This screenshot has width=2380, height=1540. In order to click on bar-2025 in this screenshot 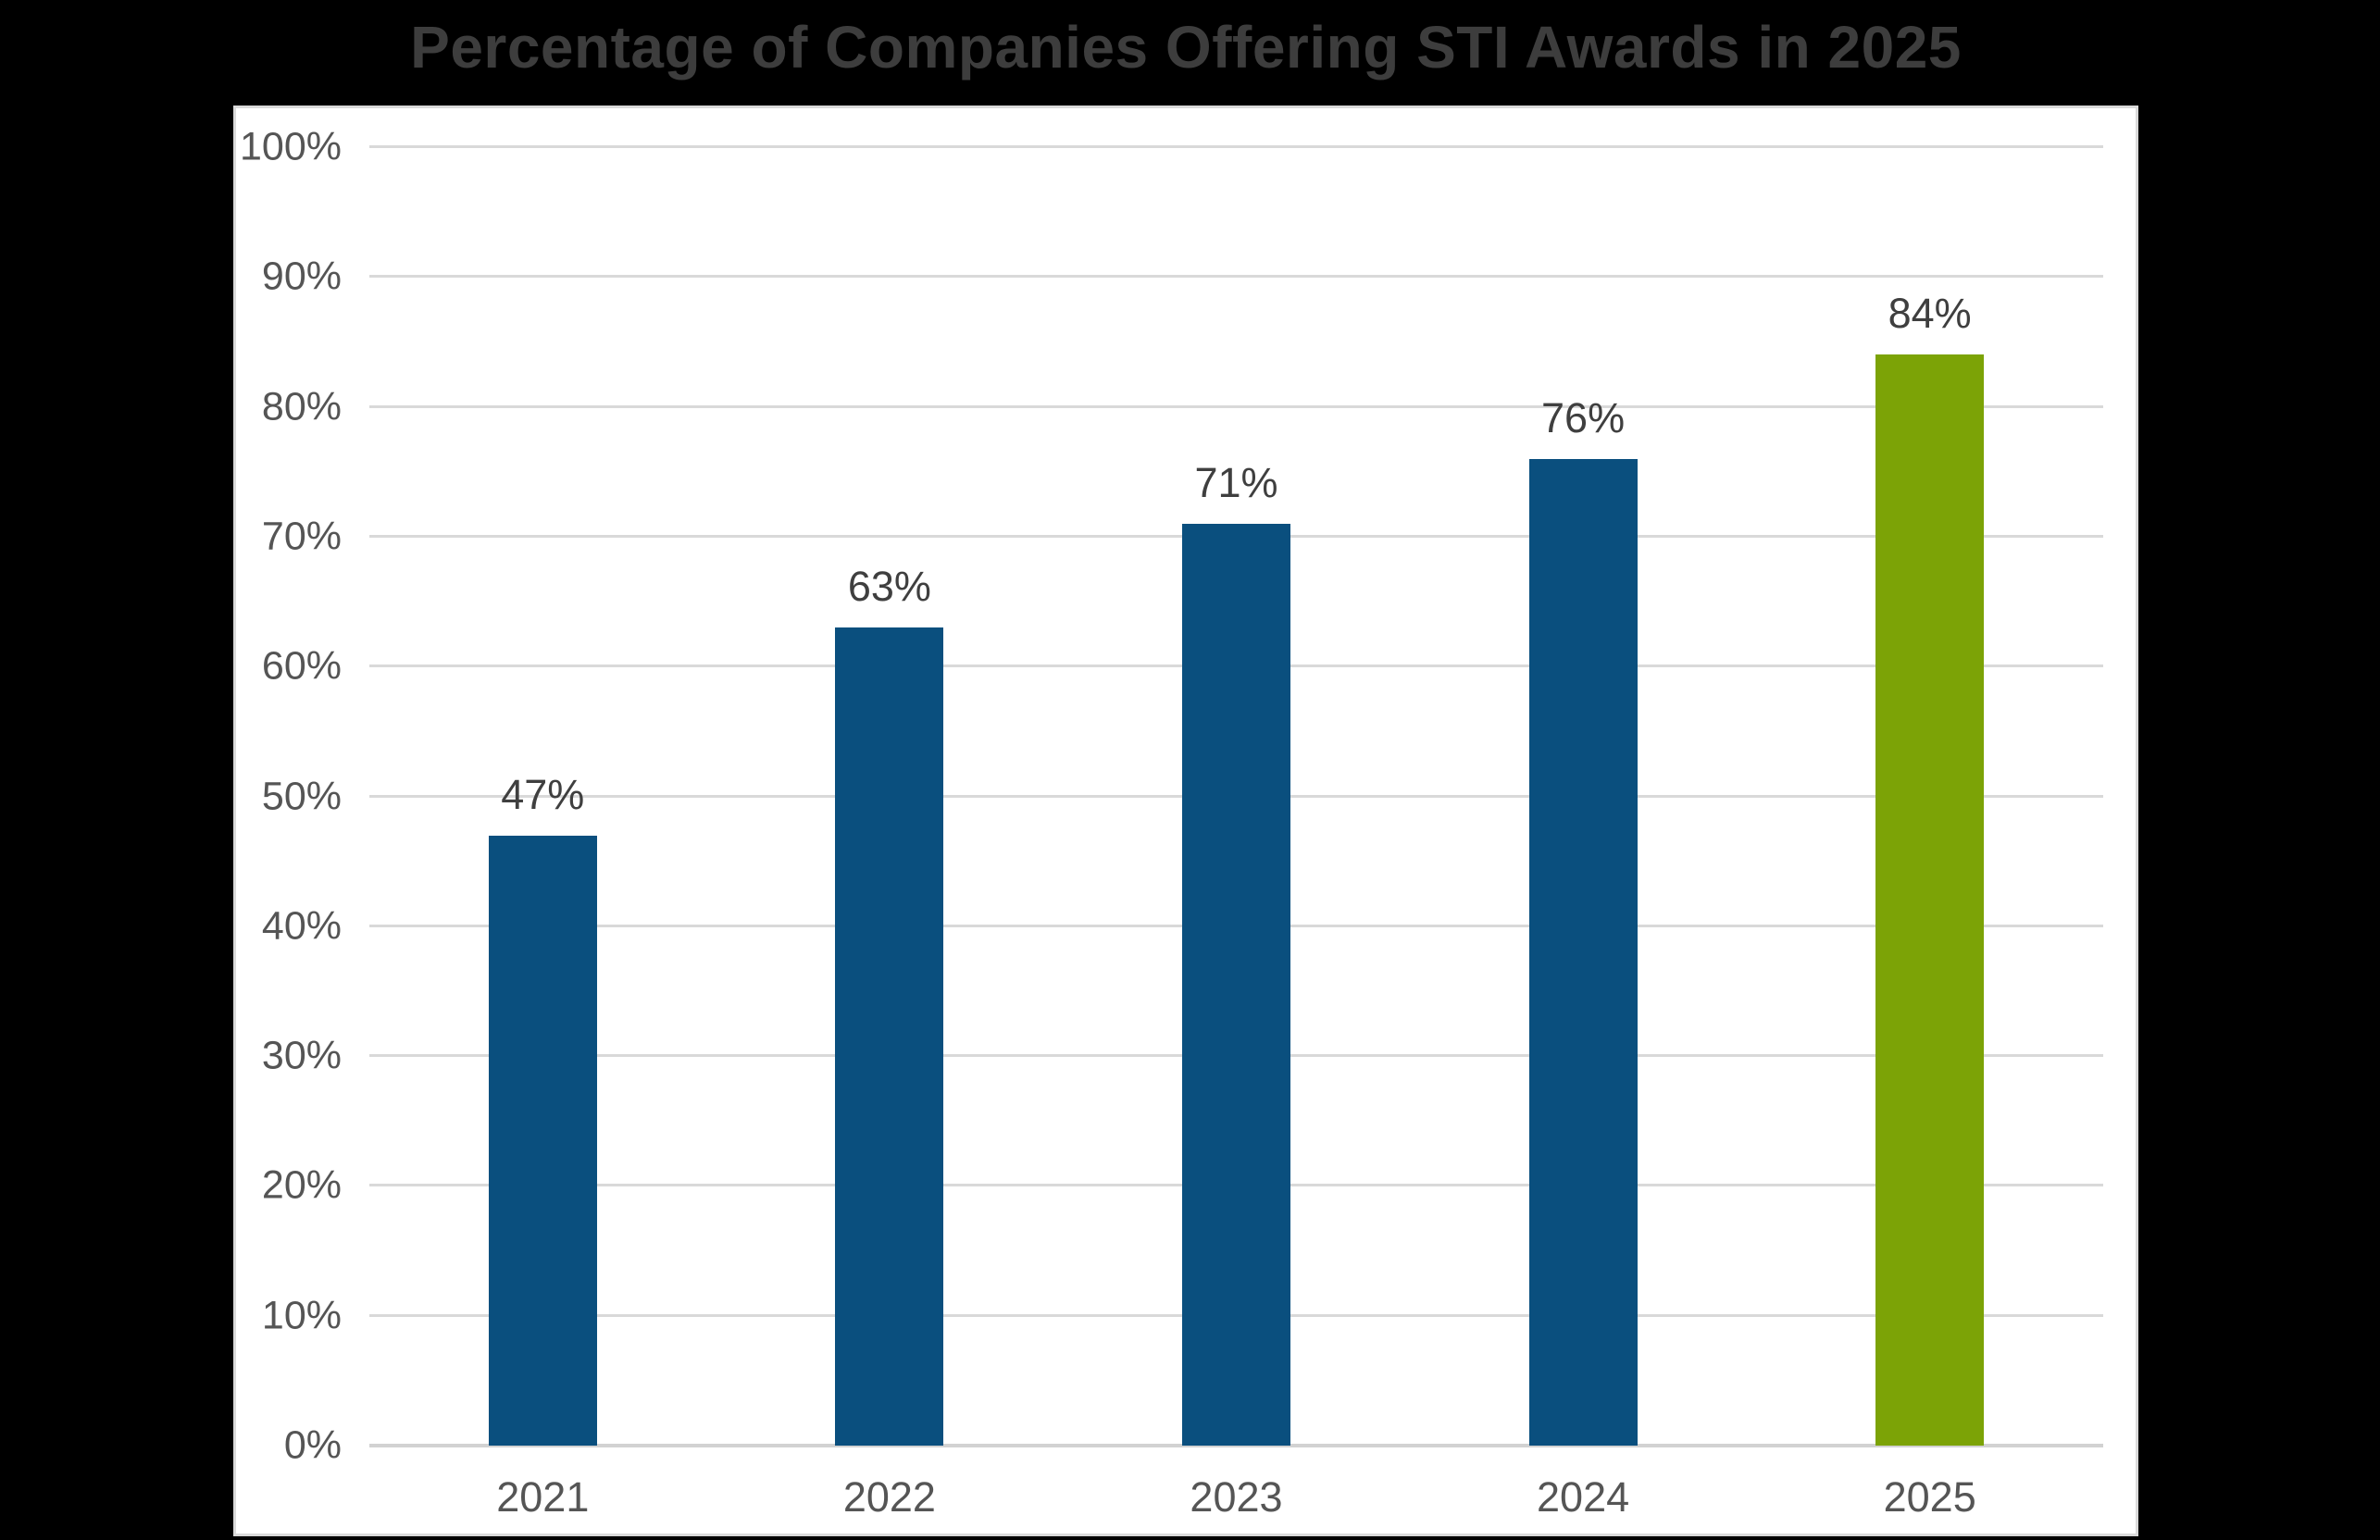, I will do `click(1930, 900)`.